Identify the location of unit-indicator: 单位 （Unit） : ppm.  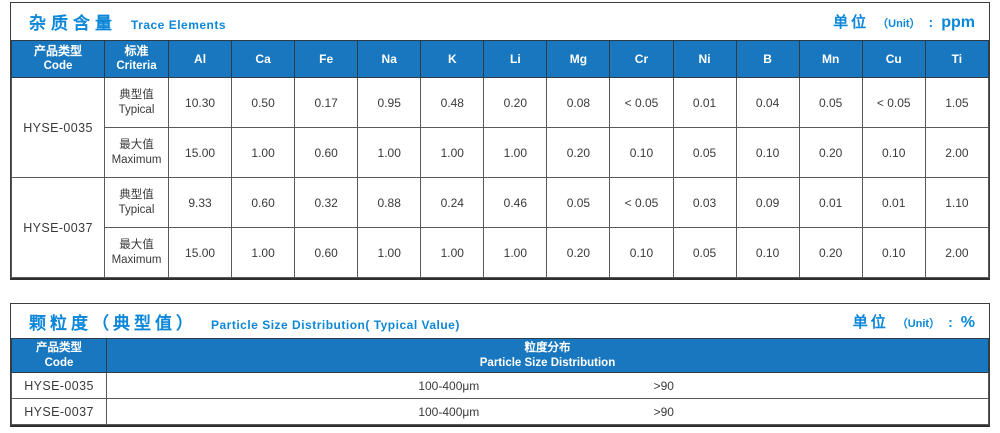
(904, 21).